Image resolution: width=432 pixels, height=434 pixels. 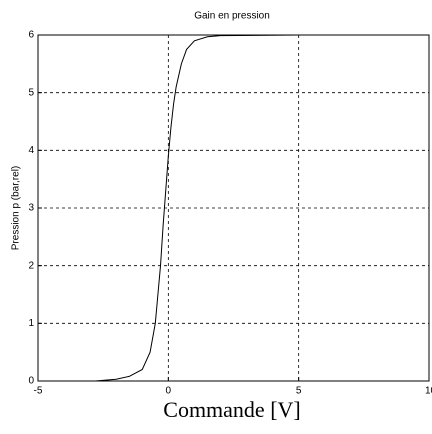 I want to click on y-tick-label: 0, so click(x=31, y=381).